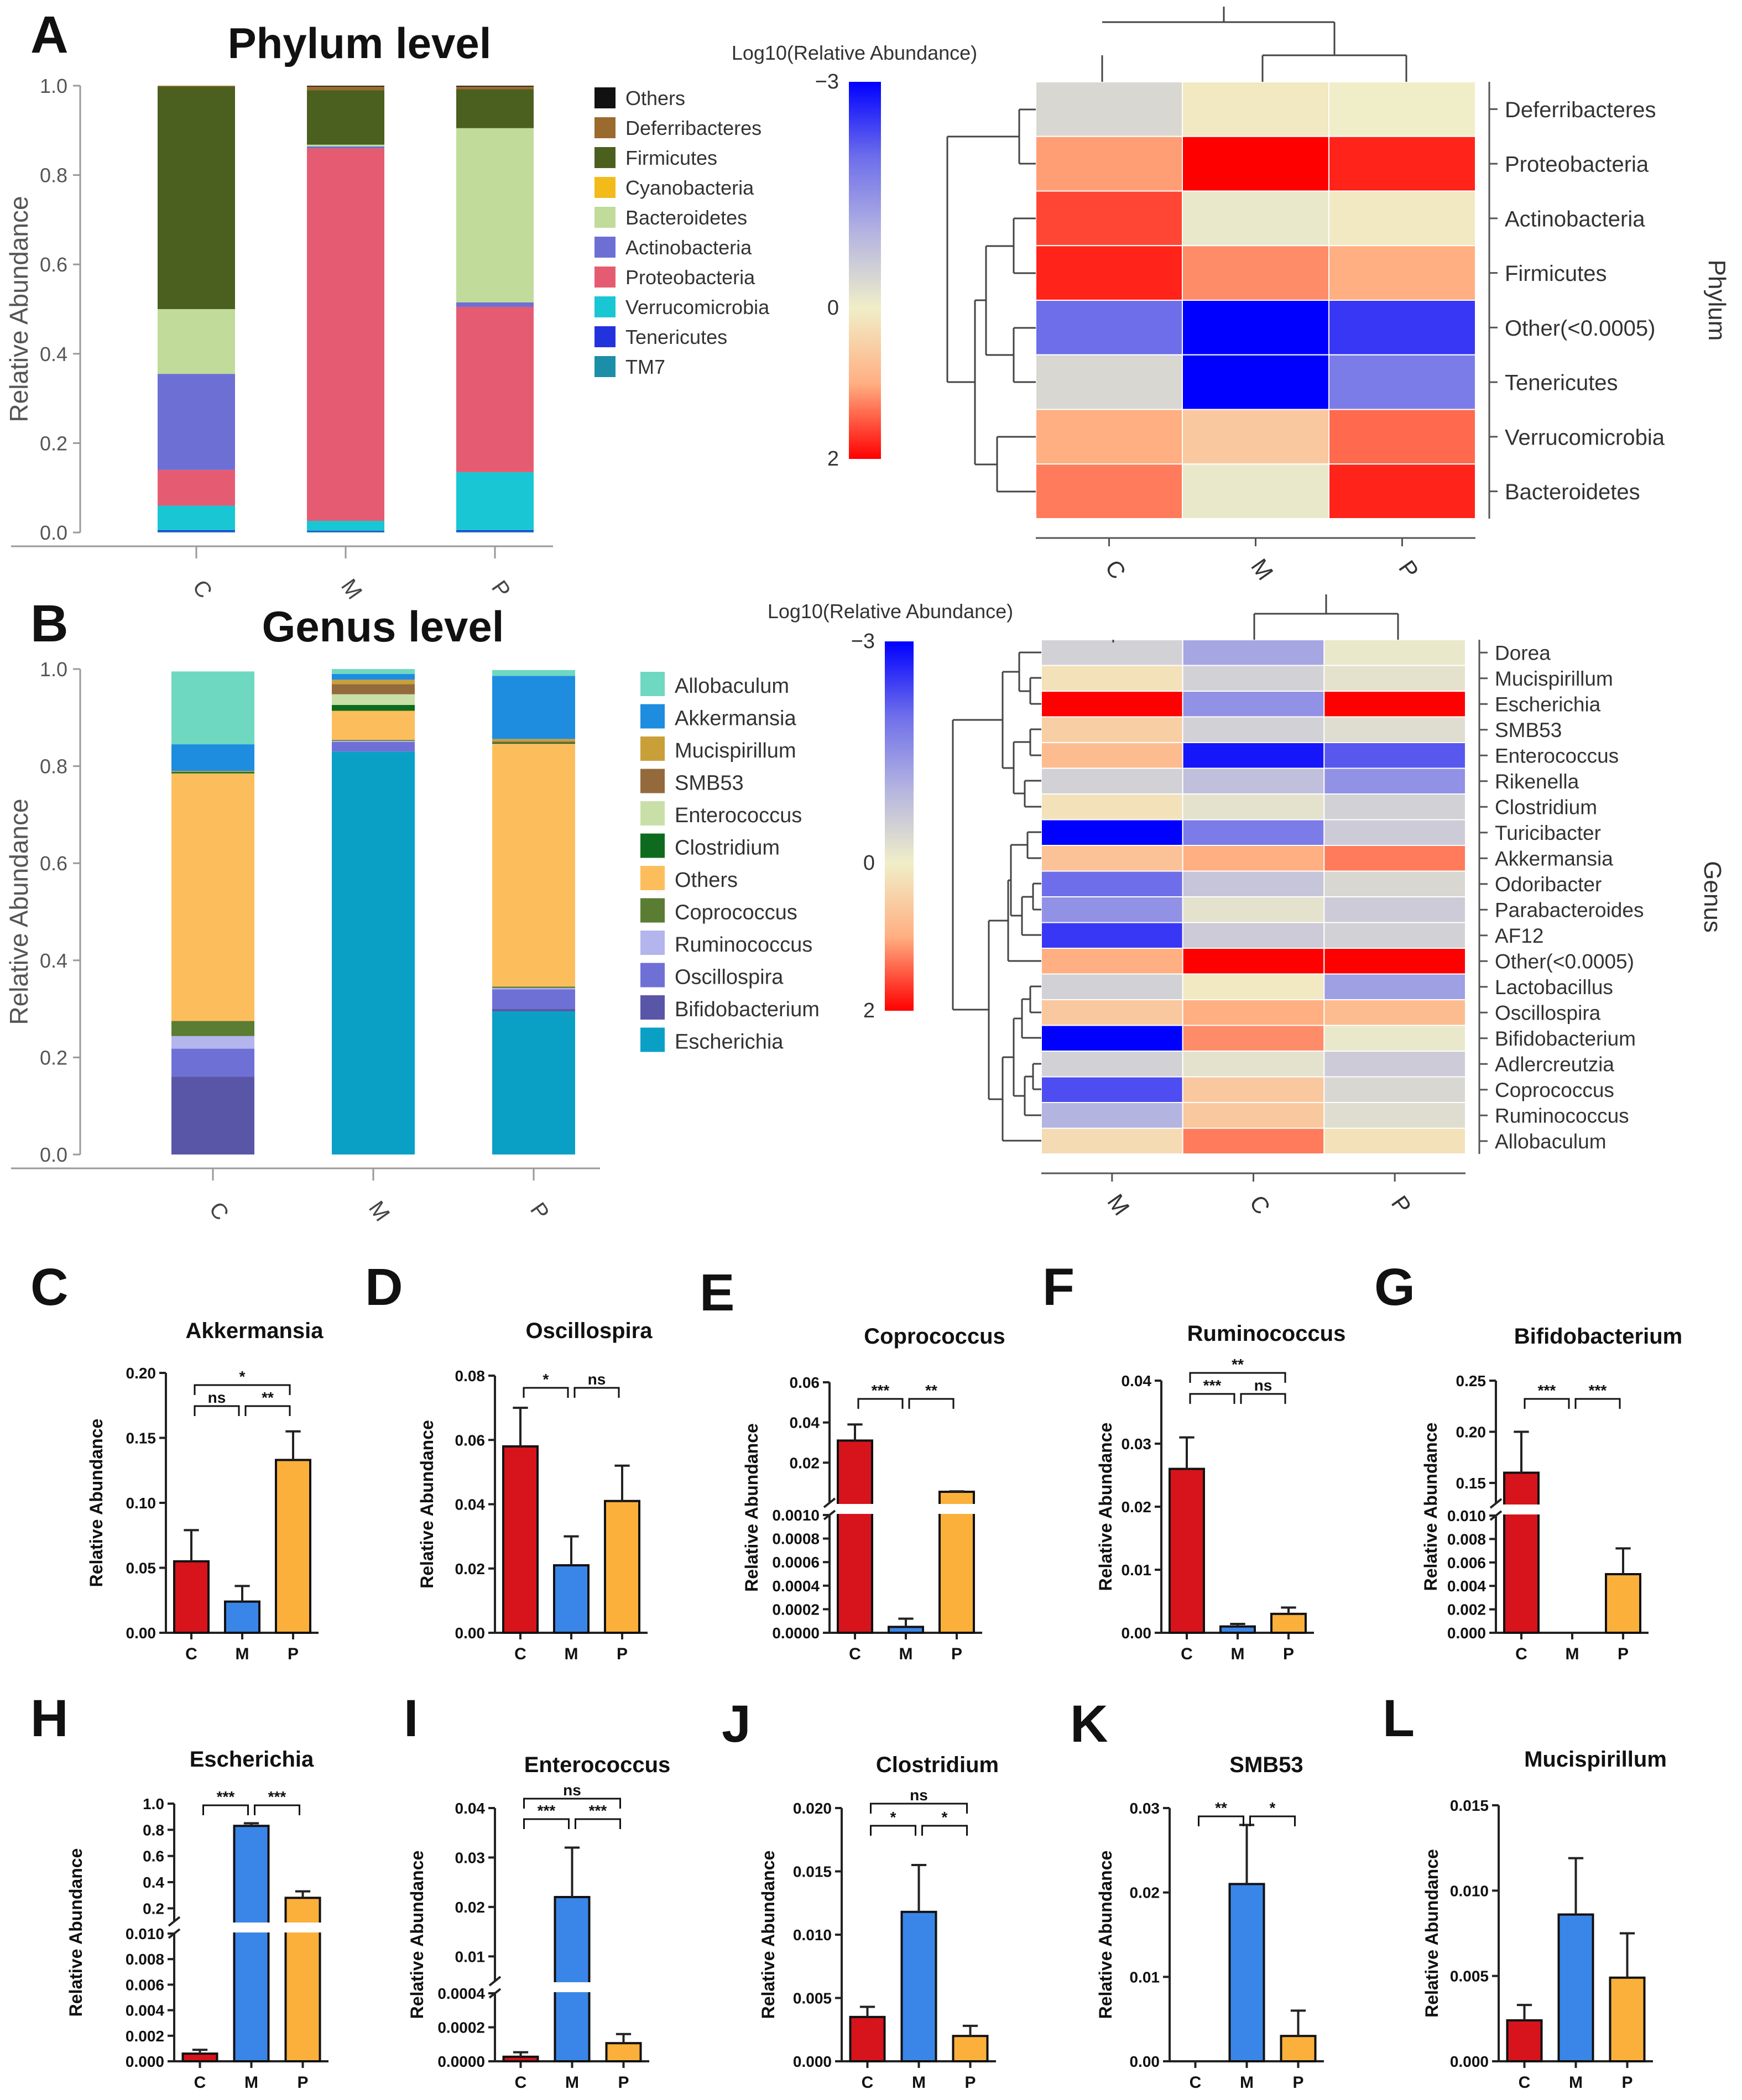  I want to click on y-tick-label: 0.002, so click(1466, 1609).